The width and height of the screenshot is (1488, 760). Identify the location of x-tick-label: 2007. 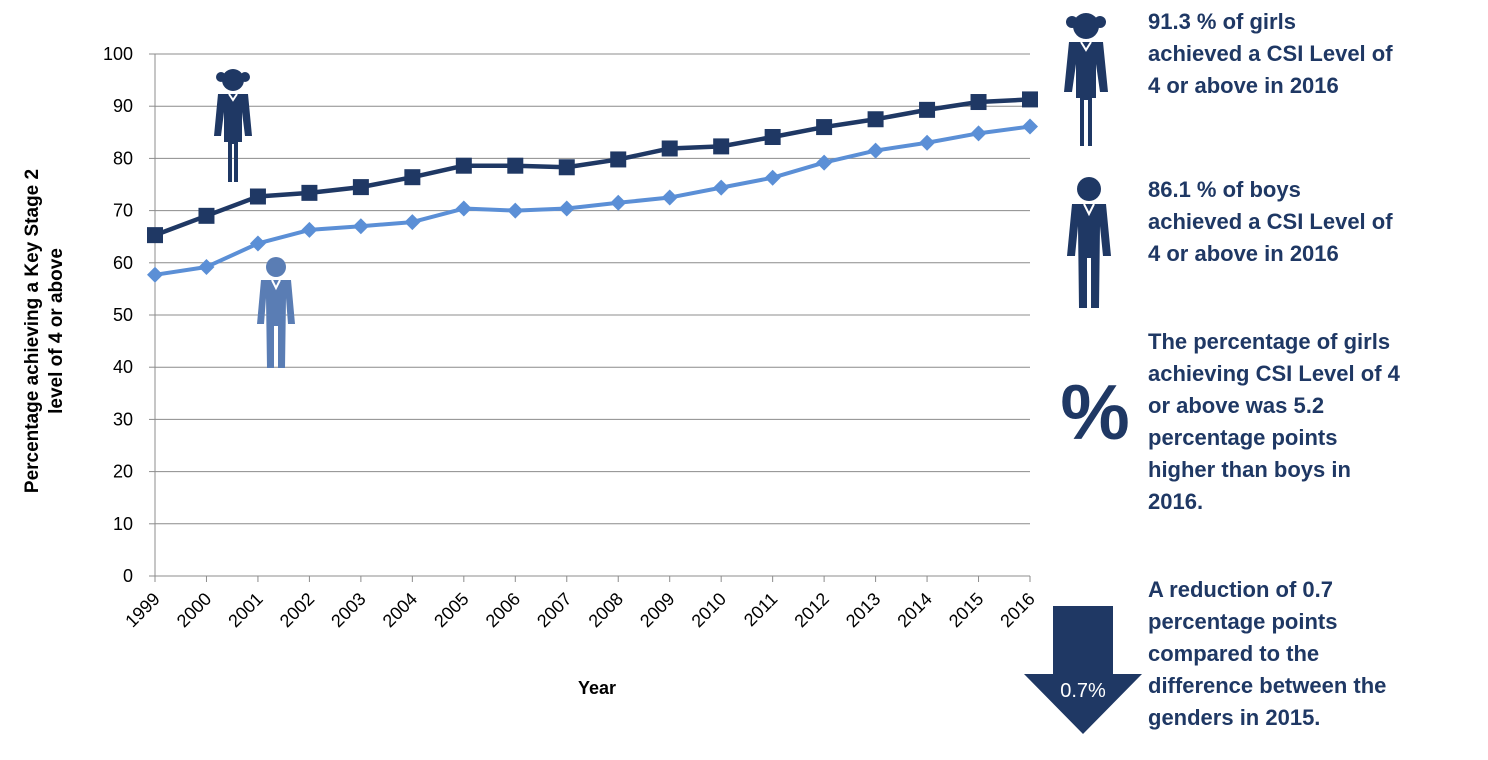
(554, 610).